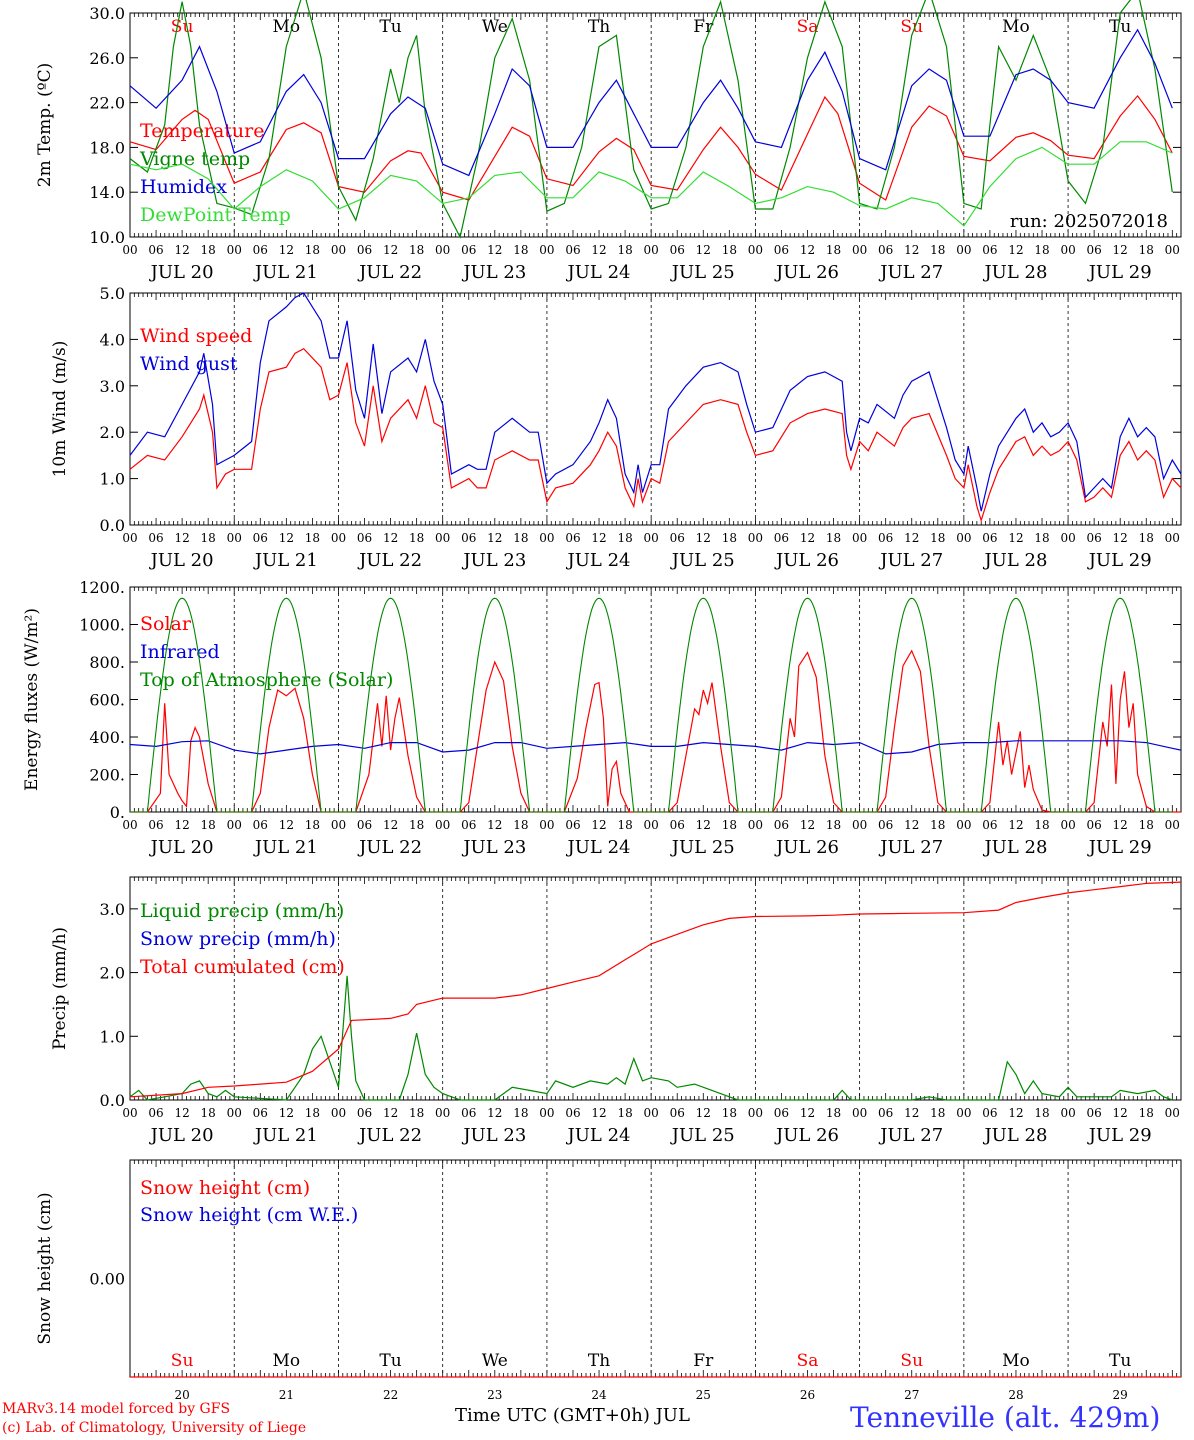 This screenshot has width=1194, height=1440. Describe the element at coordinates (238, 939) in the screenshot. I see `legend-series-snow-precip-mm-h: Snow precip (mm/h)` at that location.